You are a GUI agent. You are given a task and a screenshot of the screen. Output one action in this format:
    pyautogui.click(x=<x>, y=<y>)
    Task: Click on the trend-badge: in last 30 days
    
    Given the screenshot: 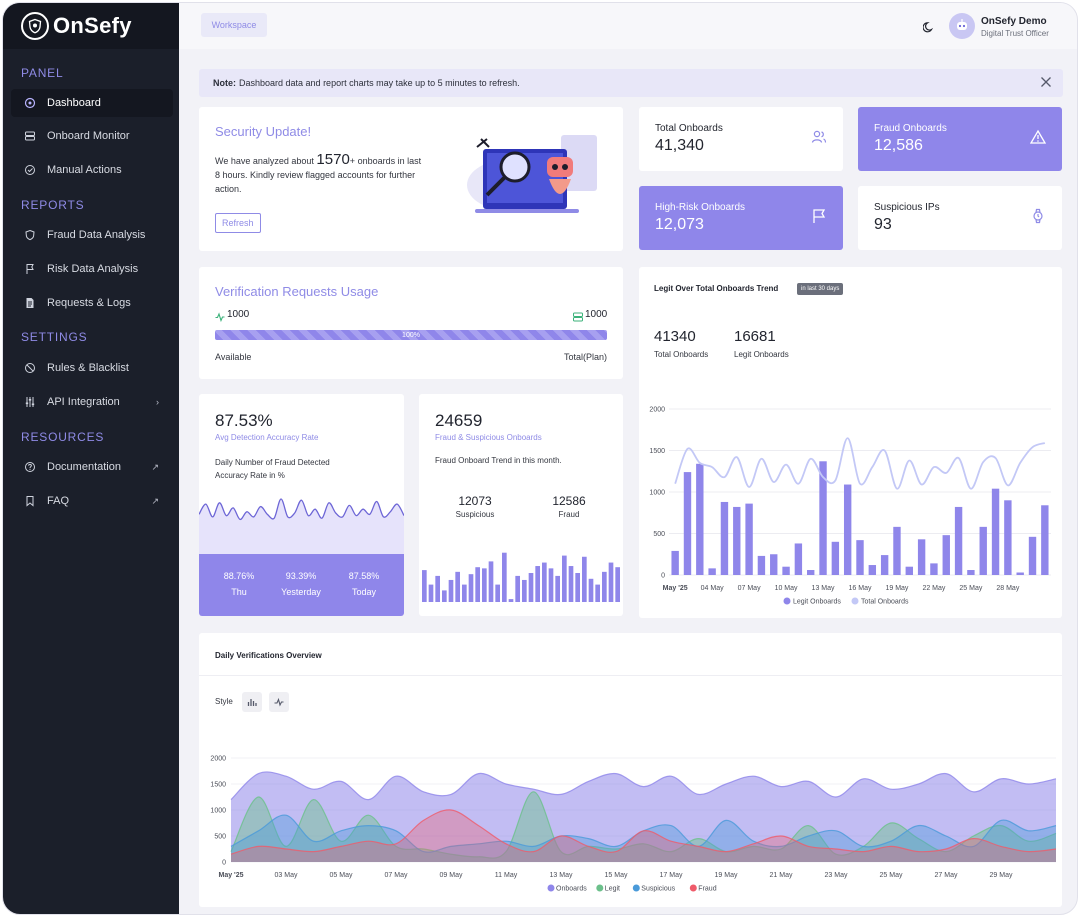 What is the action you would take?
    pyautogui.click(x=820, y=289)
    